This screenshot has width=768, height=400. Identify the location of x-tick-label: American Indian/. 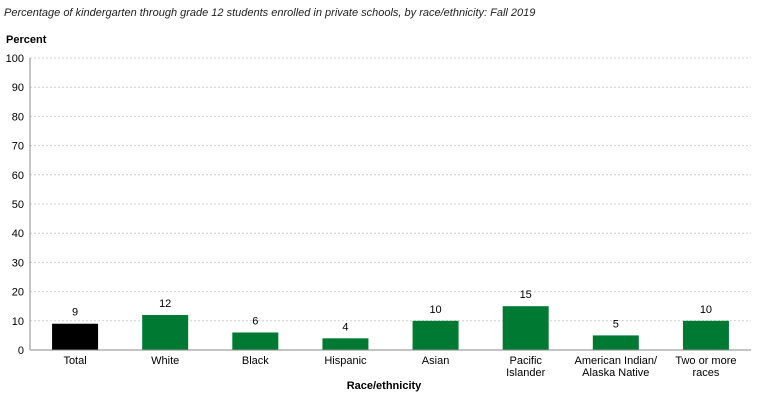
(616, 361).